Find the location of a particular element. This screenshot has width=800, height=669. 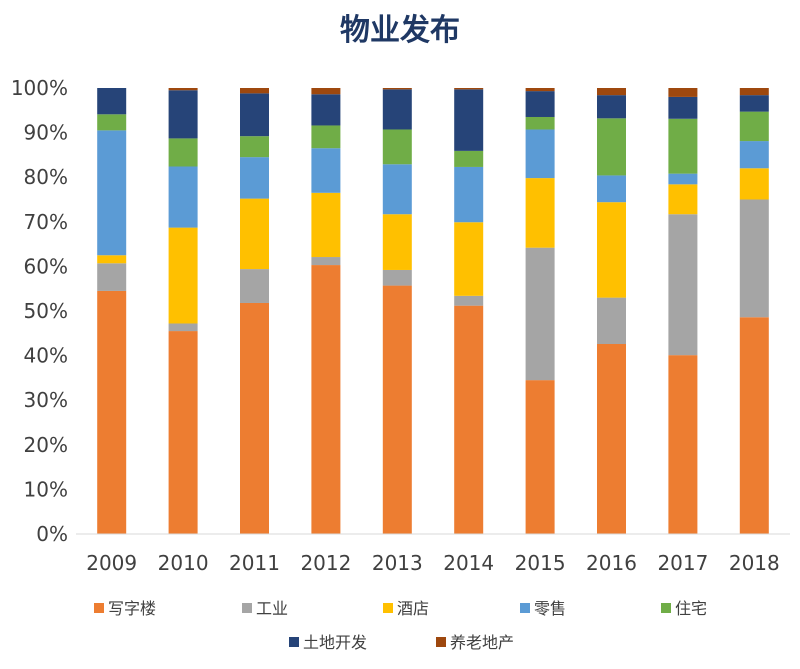

y-tick-label: 0% is located at coordinates (52, 534).